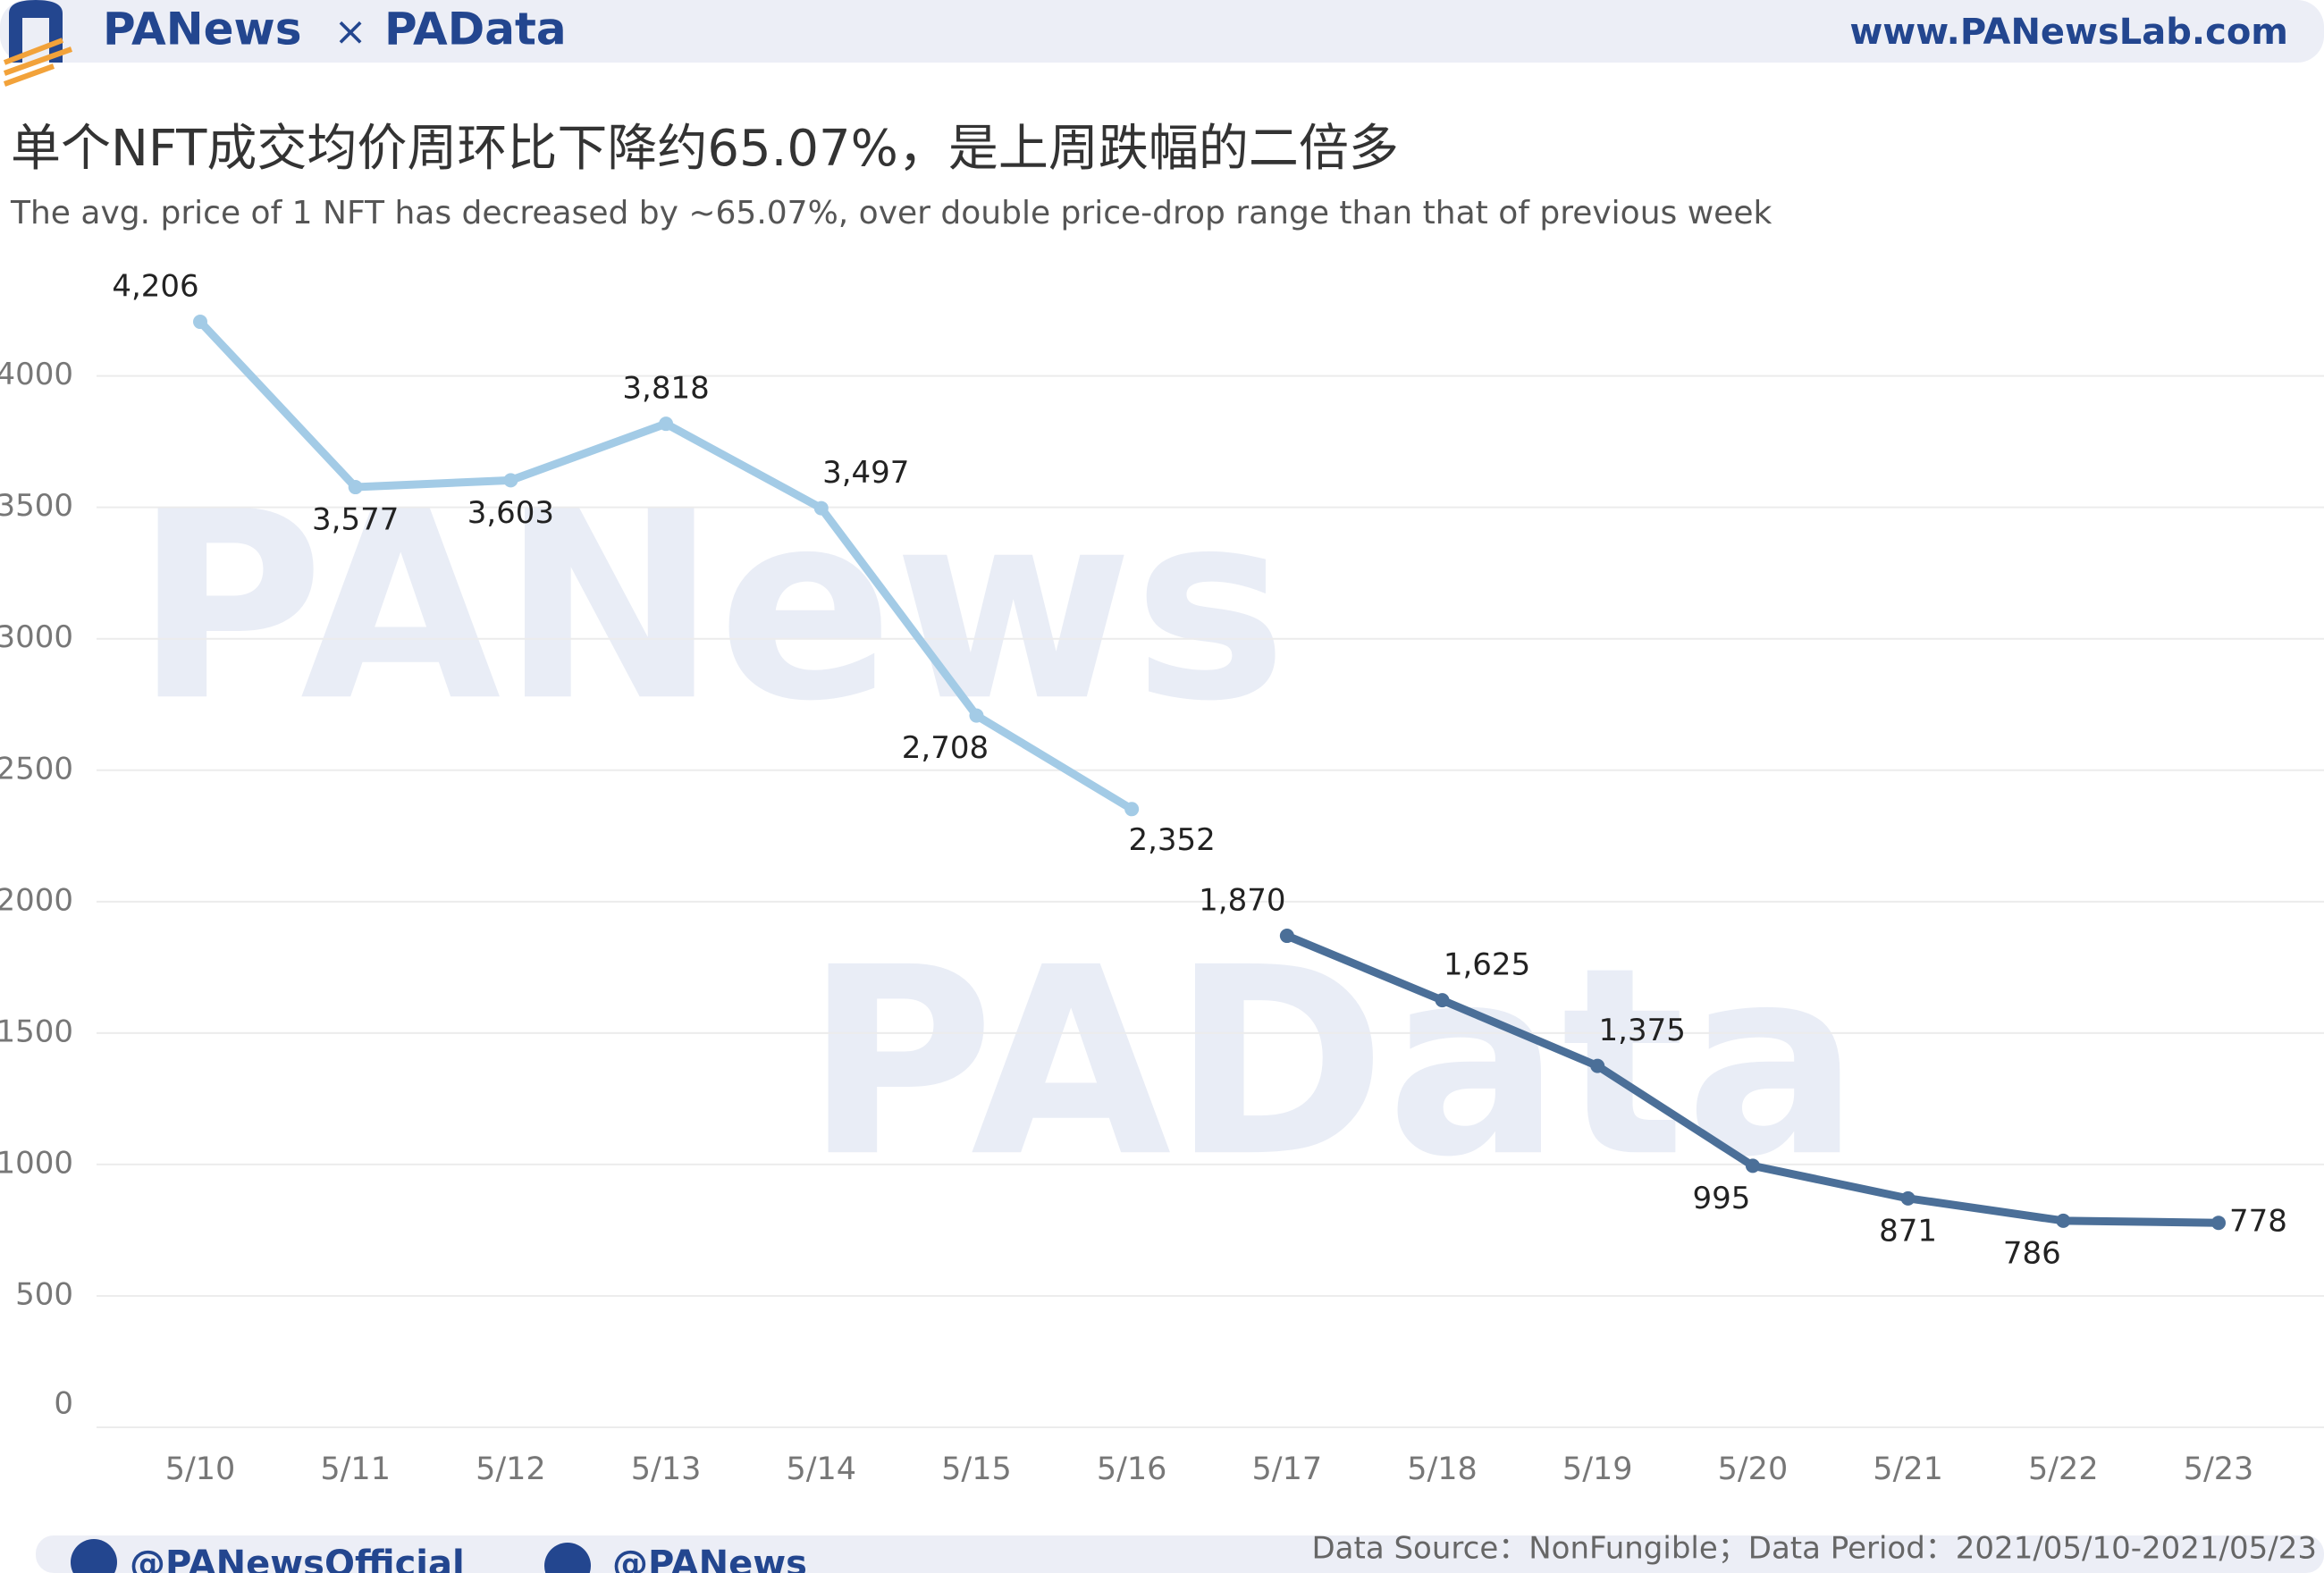 The width and height of the screenshot is (2324, 1573). I want to click on data-label: 2,352, so click(1172, 840).